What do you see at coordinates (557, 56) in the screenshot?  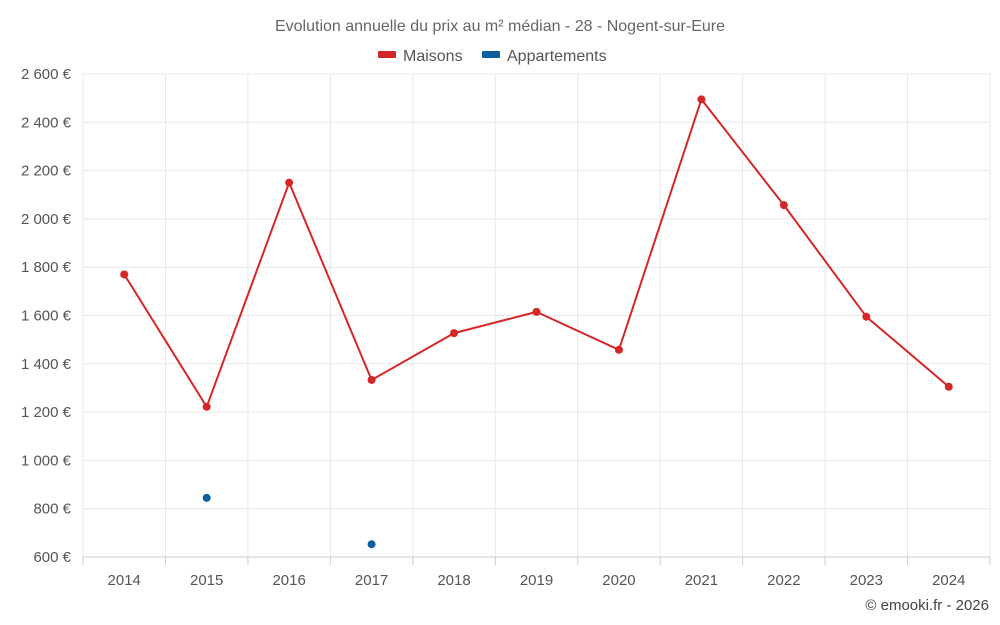 I see `legend-label-appartements: Appartements` at bounding box center [557, 56].